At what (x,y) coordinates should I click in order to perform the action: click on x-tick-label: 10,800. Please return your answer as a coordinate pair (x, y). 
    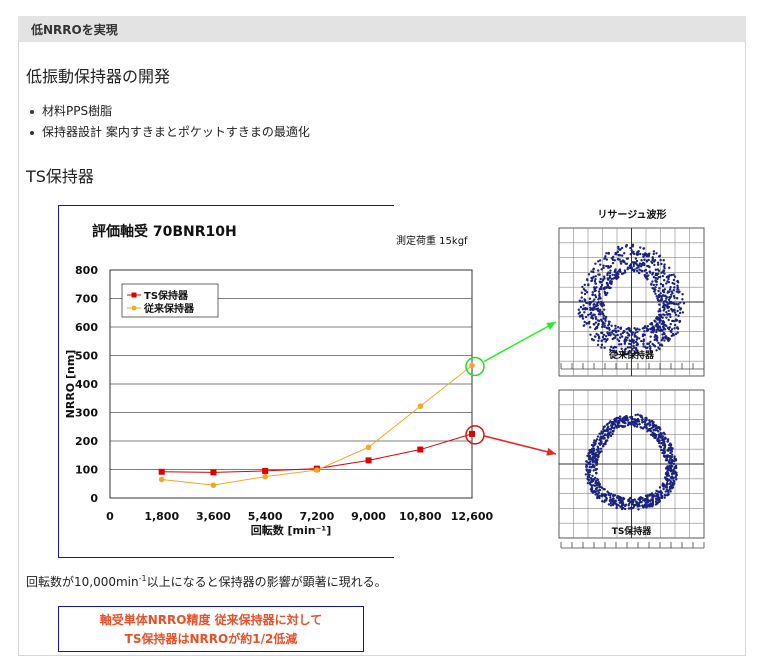
    Looking at the image, I should click on (420, 516).